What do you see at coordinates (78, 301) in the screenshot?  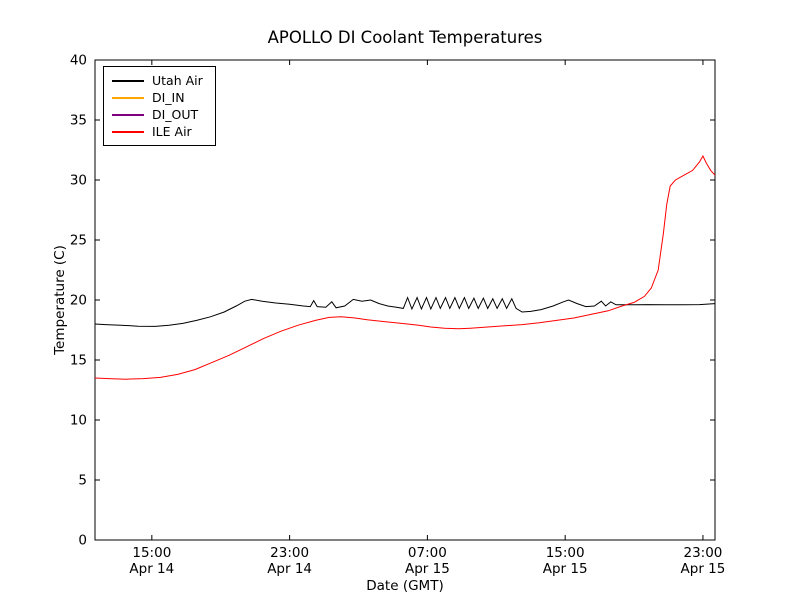 I see `y-tick-label: 20` at bounding box center [78, 301].